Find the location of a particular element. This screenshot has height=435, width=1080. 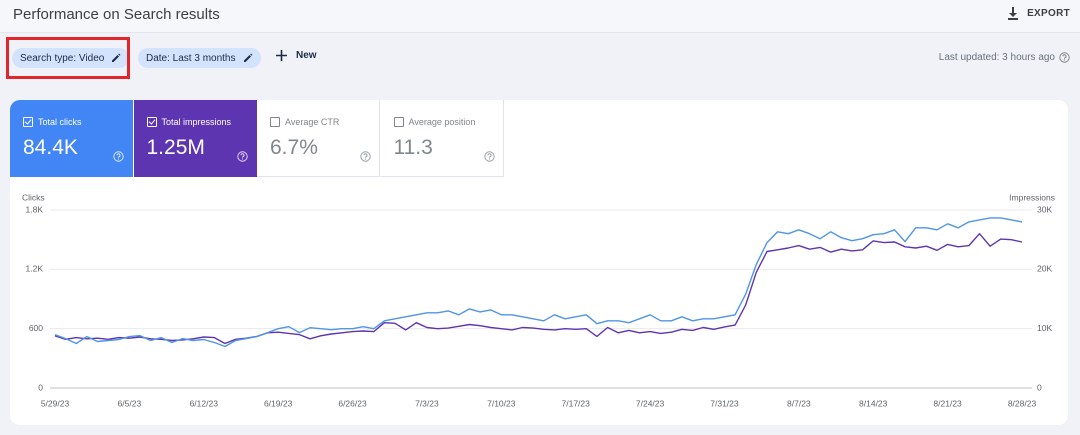

y2-tick-label: 30K is located at coordinates (1044, 209).